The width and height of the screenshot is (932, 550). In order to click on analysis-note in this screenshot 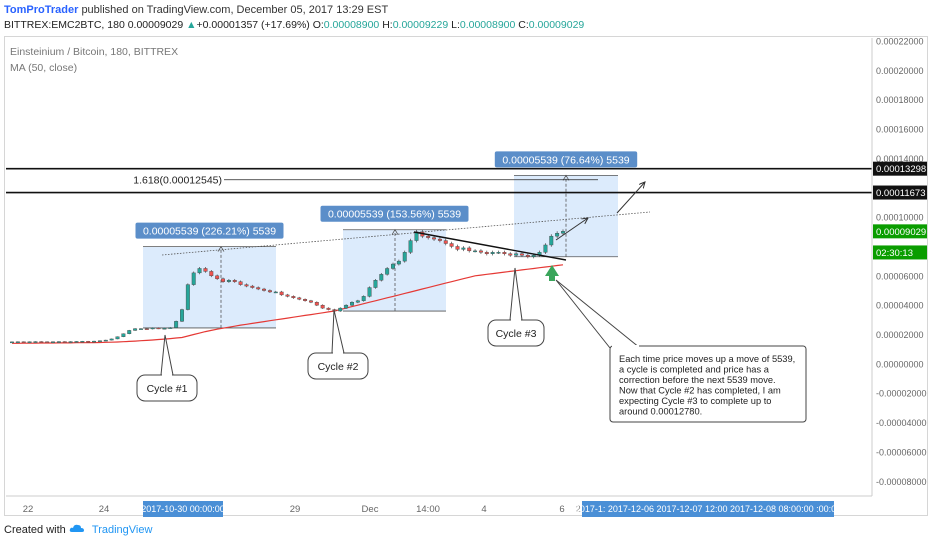, I will do `click(708, 384)`.